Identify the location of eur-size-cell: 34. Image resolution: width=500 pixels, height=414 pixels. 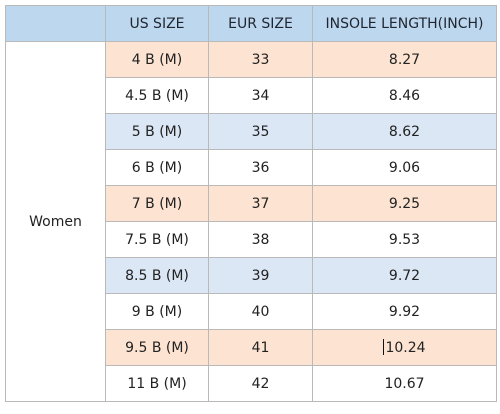
(260, 95).